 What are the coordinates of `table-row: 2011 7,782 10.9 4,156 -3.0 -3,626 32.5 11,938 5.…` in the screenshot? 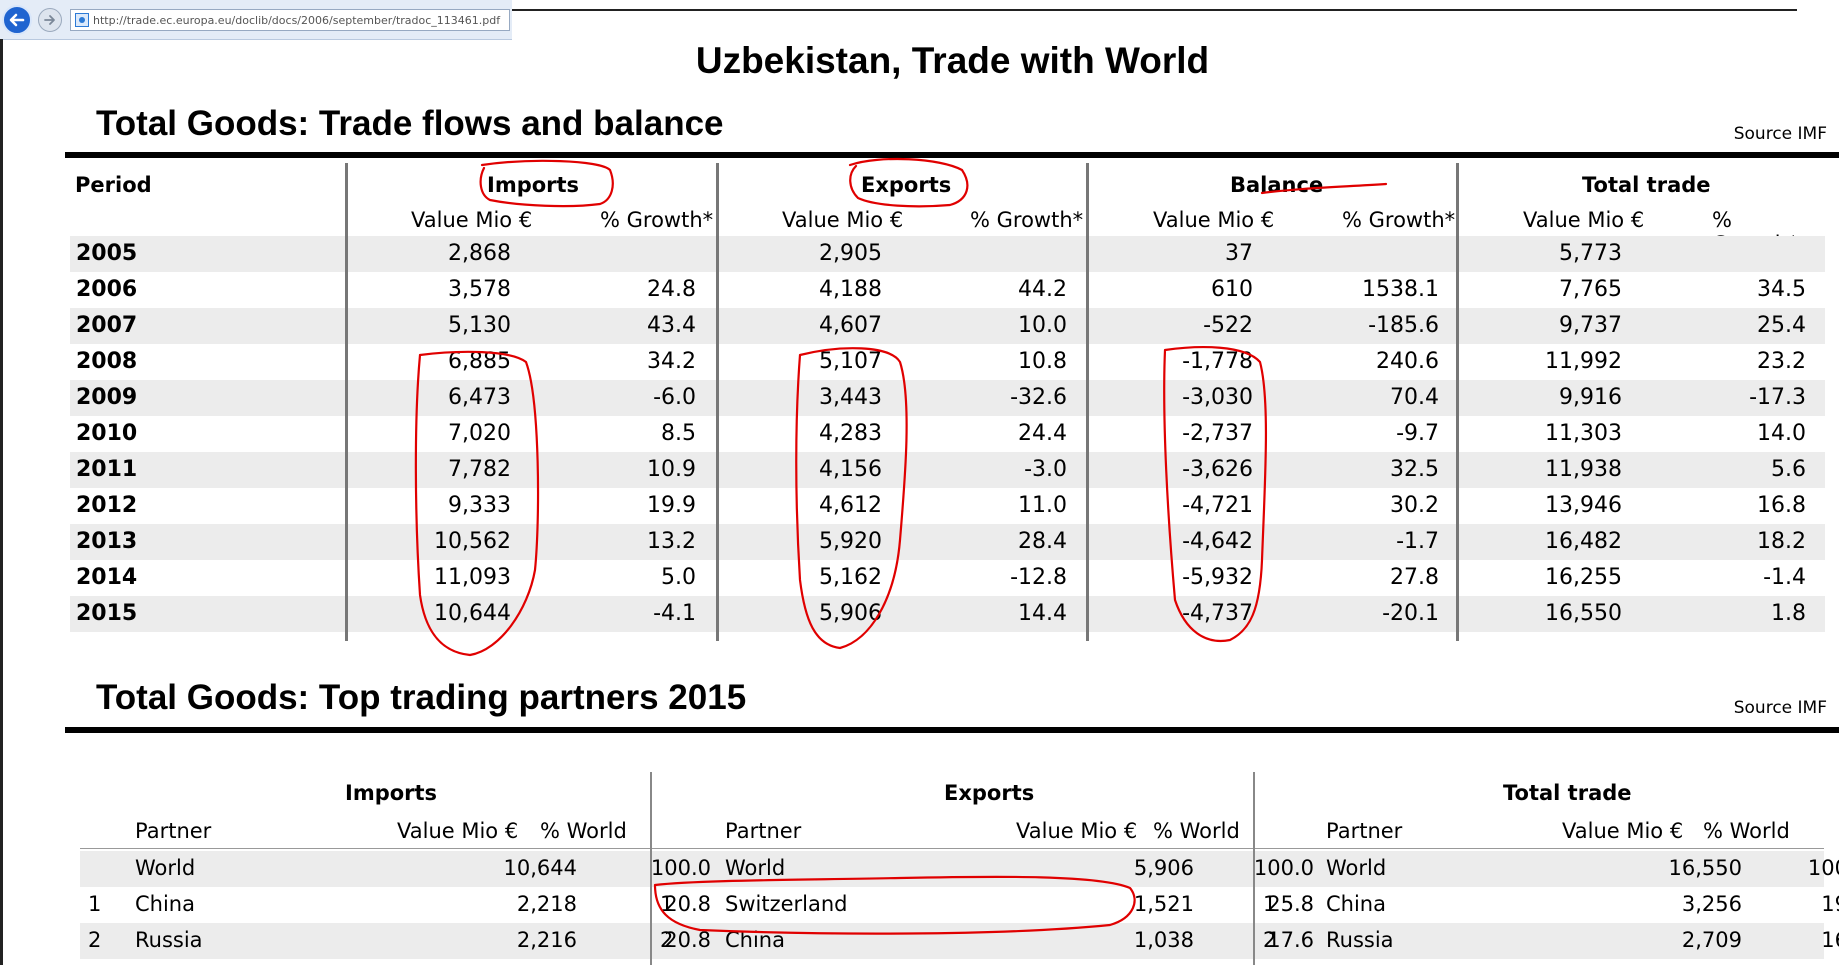 It's located at (947, 470).